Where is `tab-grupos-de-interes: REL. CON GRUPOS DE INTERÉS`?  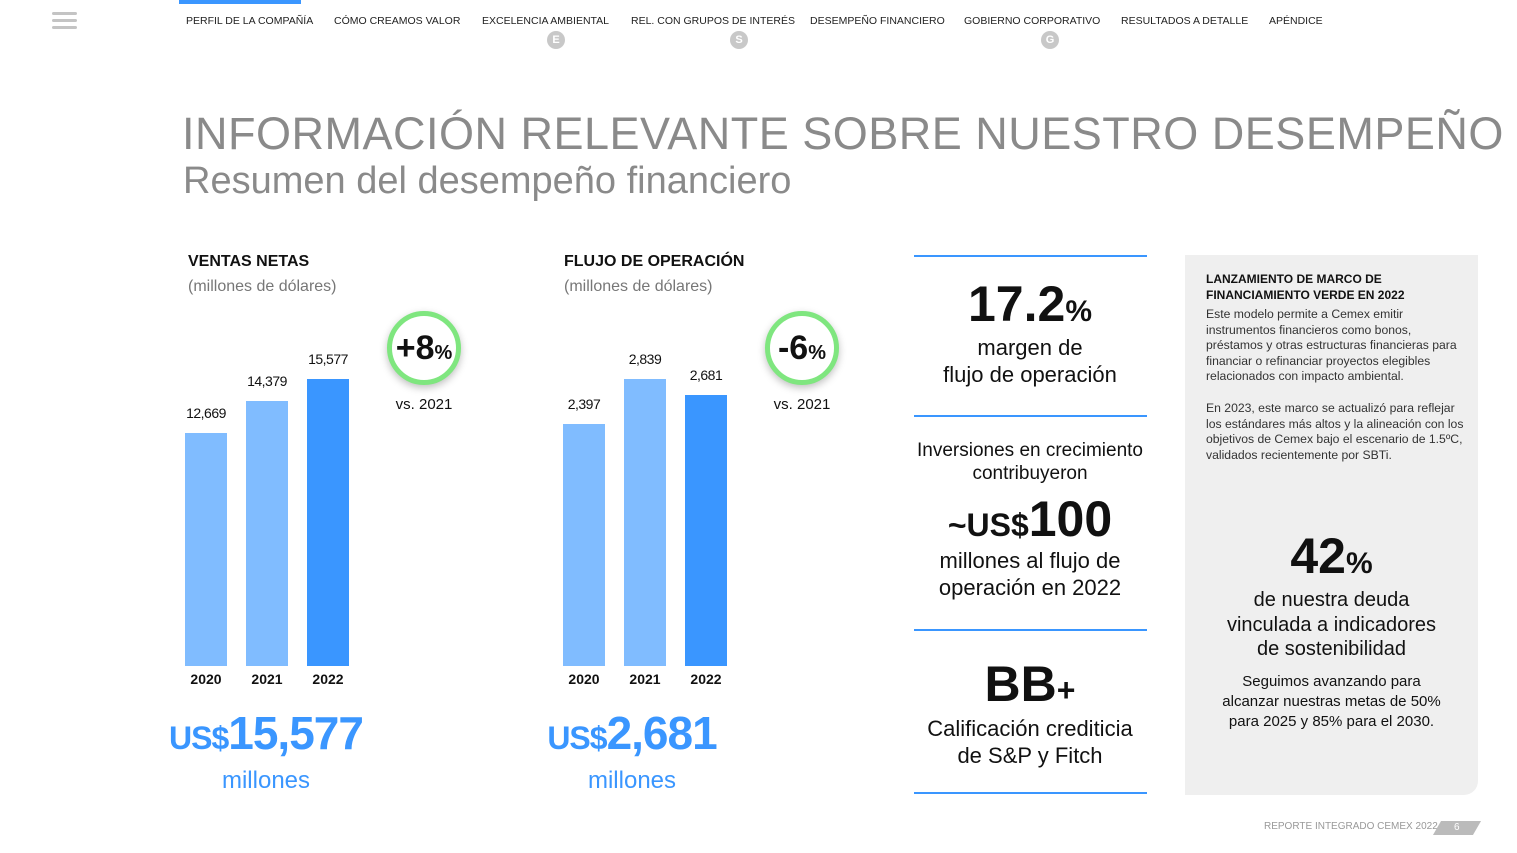 tab-grupos-de-interes: REL. CON GRUPOS DE INTERÉS is located at coordinates (713, 21).